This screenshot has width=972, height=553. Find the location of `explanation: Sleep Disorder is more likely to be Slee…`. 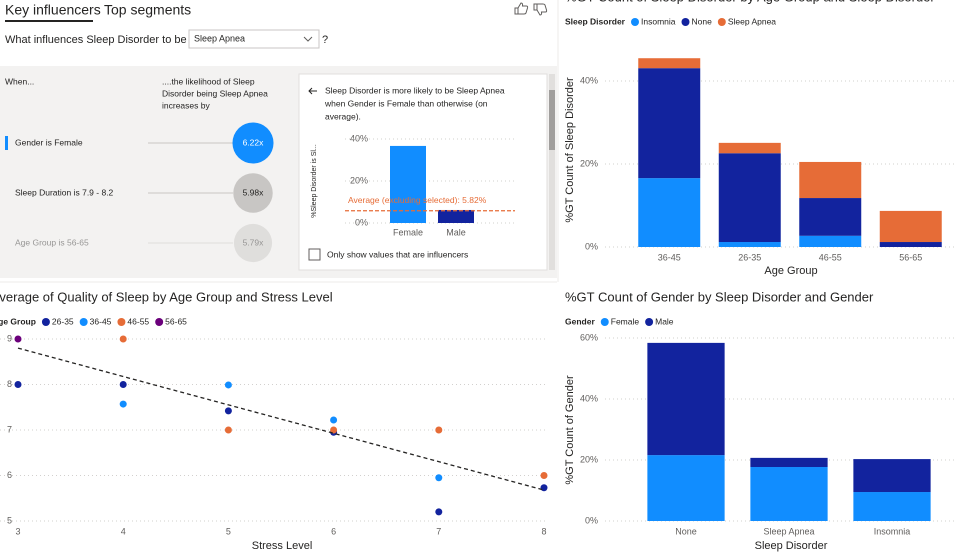

explanation: Sleep Disorder is more likely to be Slee… is located at coordinates (415, 90).